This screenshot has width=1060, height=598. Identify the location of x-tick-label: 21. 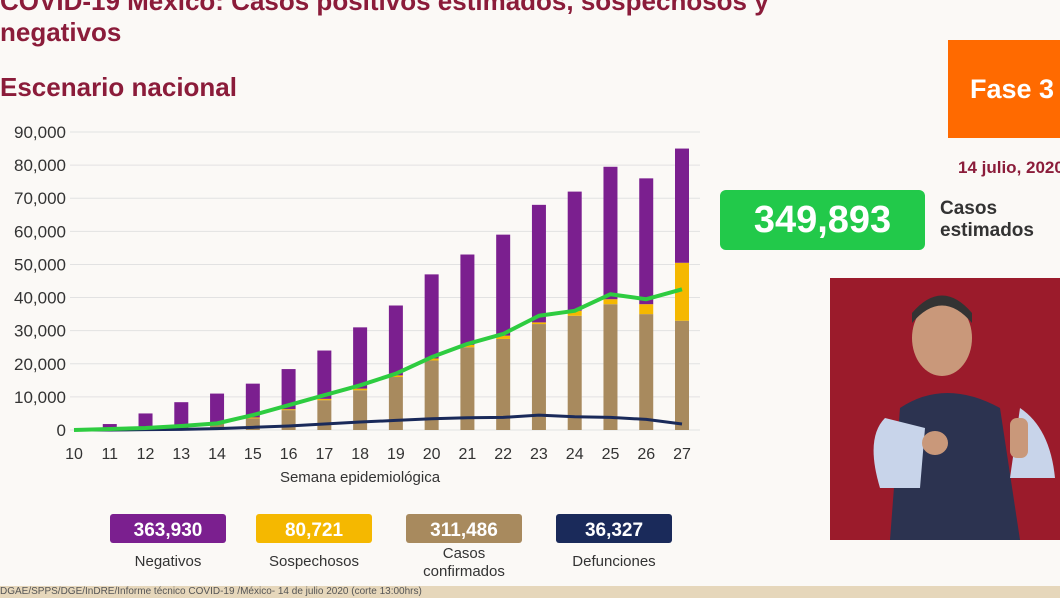
(468, 454).